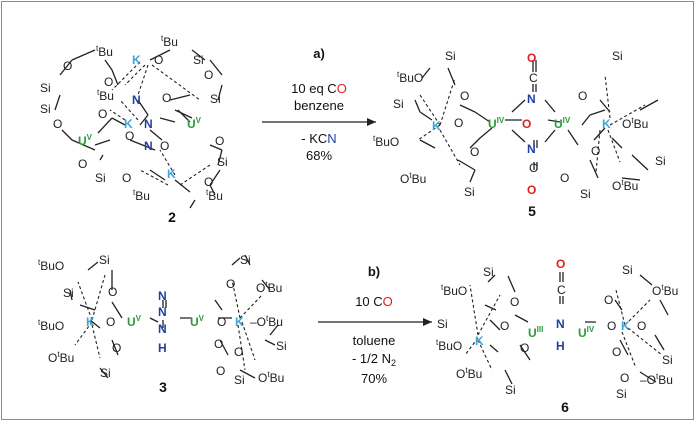 This screenshot has width=695, height=421. I want to click on reaction-a-reagent: 10 eq CO, so click(319, 88).